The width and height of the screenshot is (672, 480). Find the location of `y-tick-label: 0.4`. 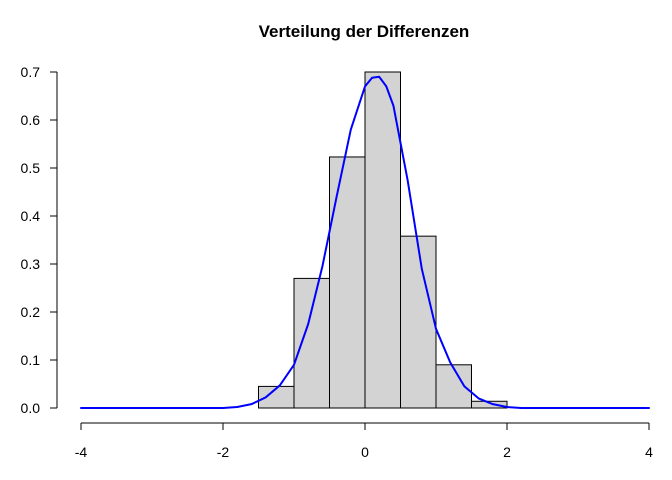

y-tick-label: 0.4 is located at coordinates (31, 216).